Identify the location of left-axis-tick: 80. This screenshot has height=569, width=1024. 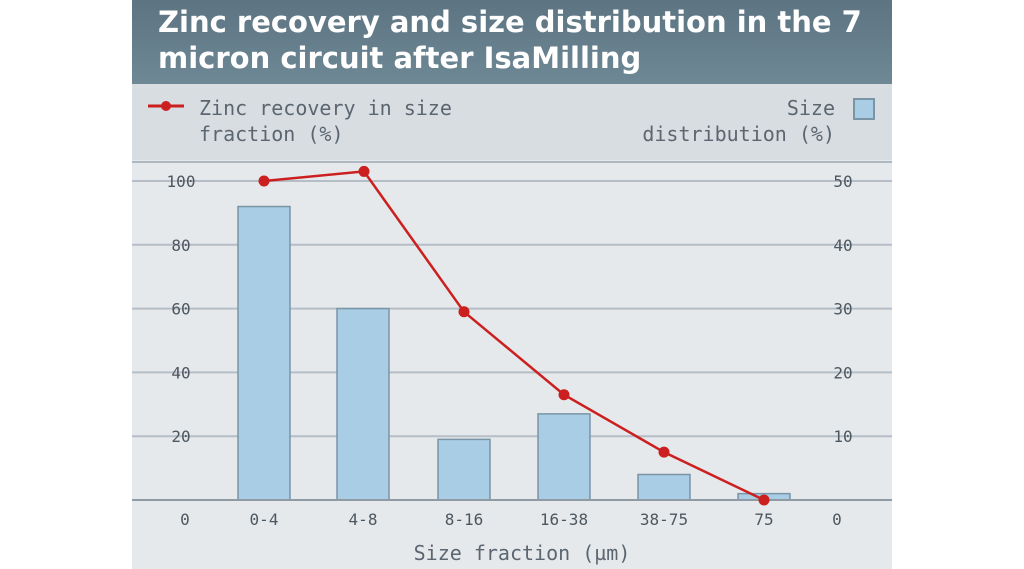
(180, 245).